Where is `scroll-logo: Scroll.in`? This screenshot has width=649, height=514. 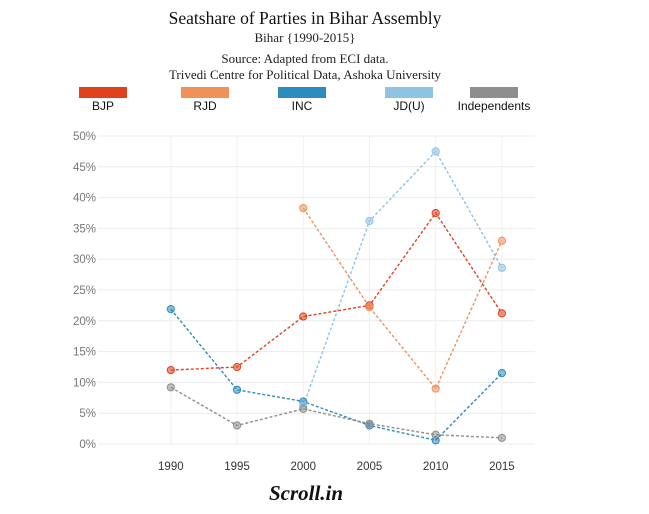 scroll-logo: Scroll.in is located at coordinates (306, 493).